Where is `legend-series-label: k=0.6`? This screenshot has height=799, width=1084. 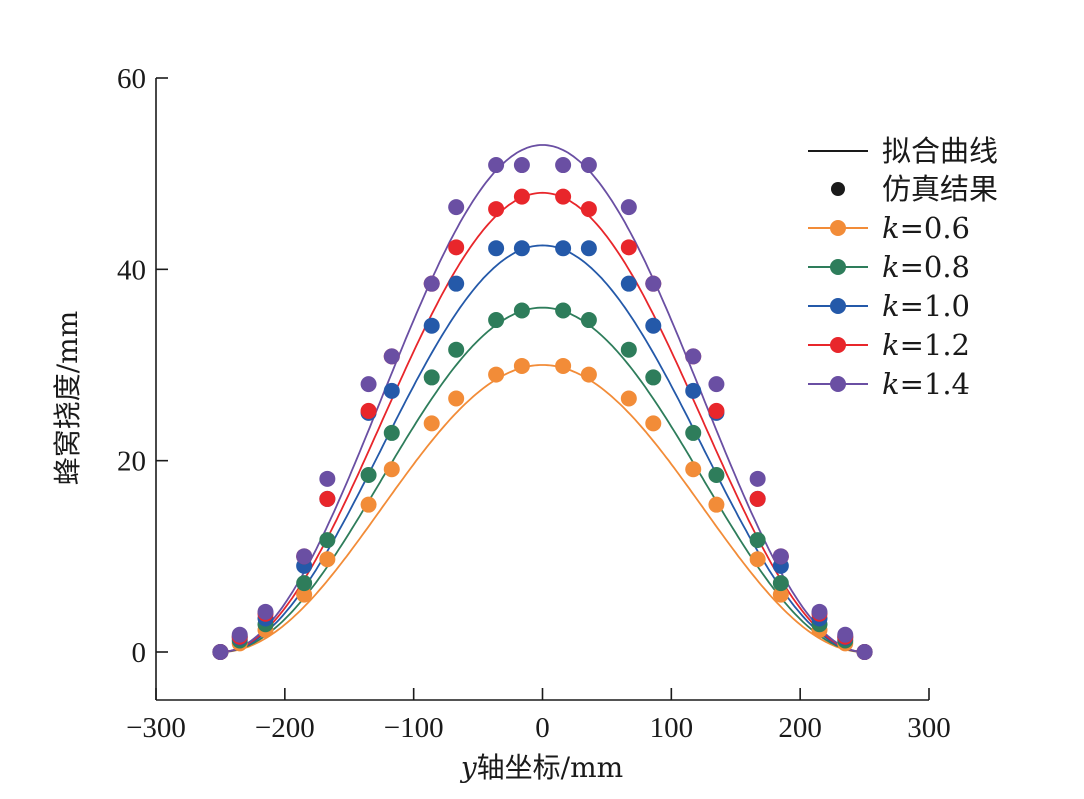
legend-series-label: k=0.6 is located at coordinates (926, 228).